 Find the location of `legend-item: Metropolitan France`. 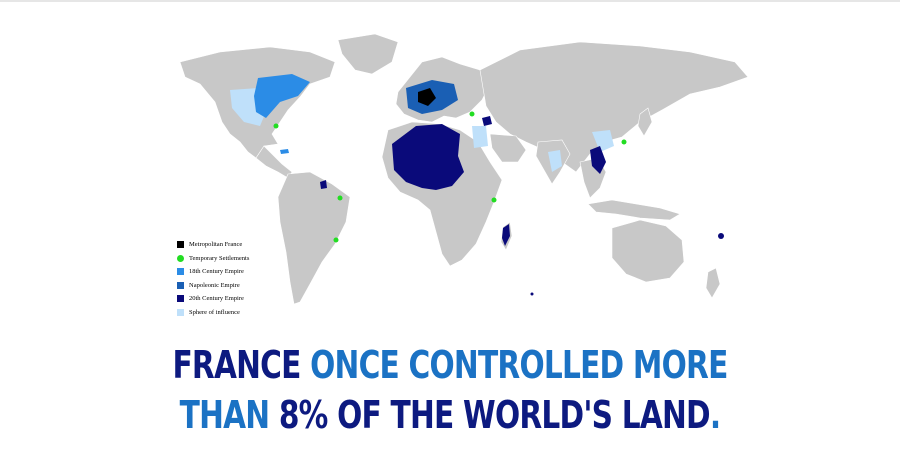

legend-item: Metropolitan France is located at coordinates (247, 245).